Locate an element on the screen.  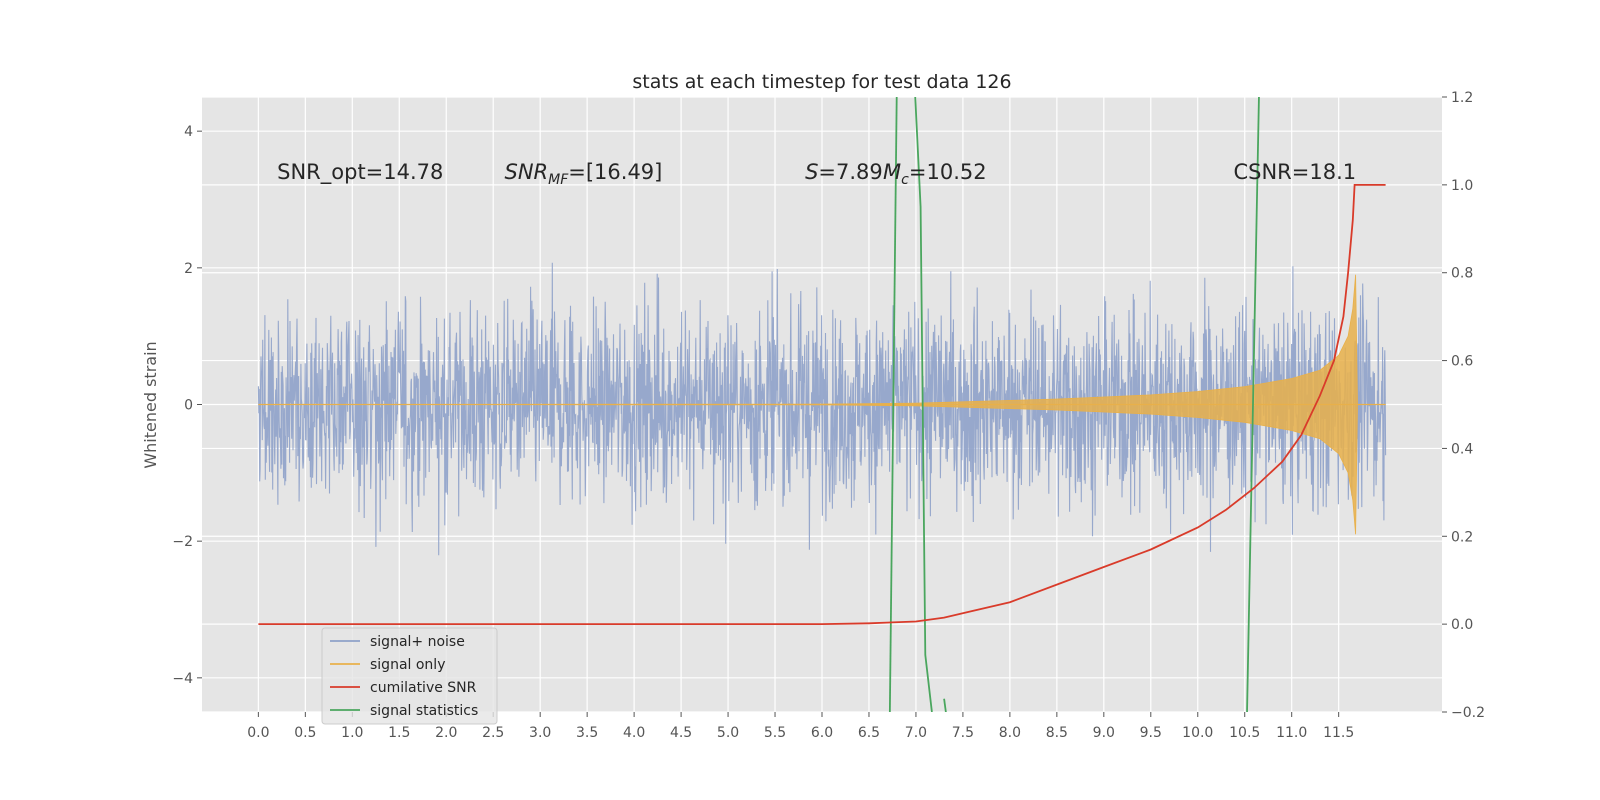
annotation-text: SNR_opt=14.78 is located at coordinates (360, 172).